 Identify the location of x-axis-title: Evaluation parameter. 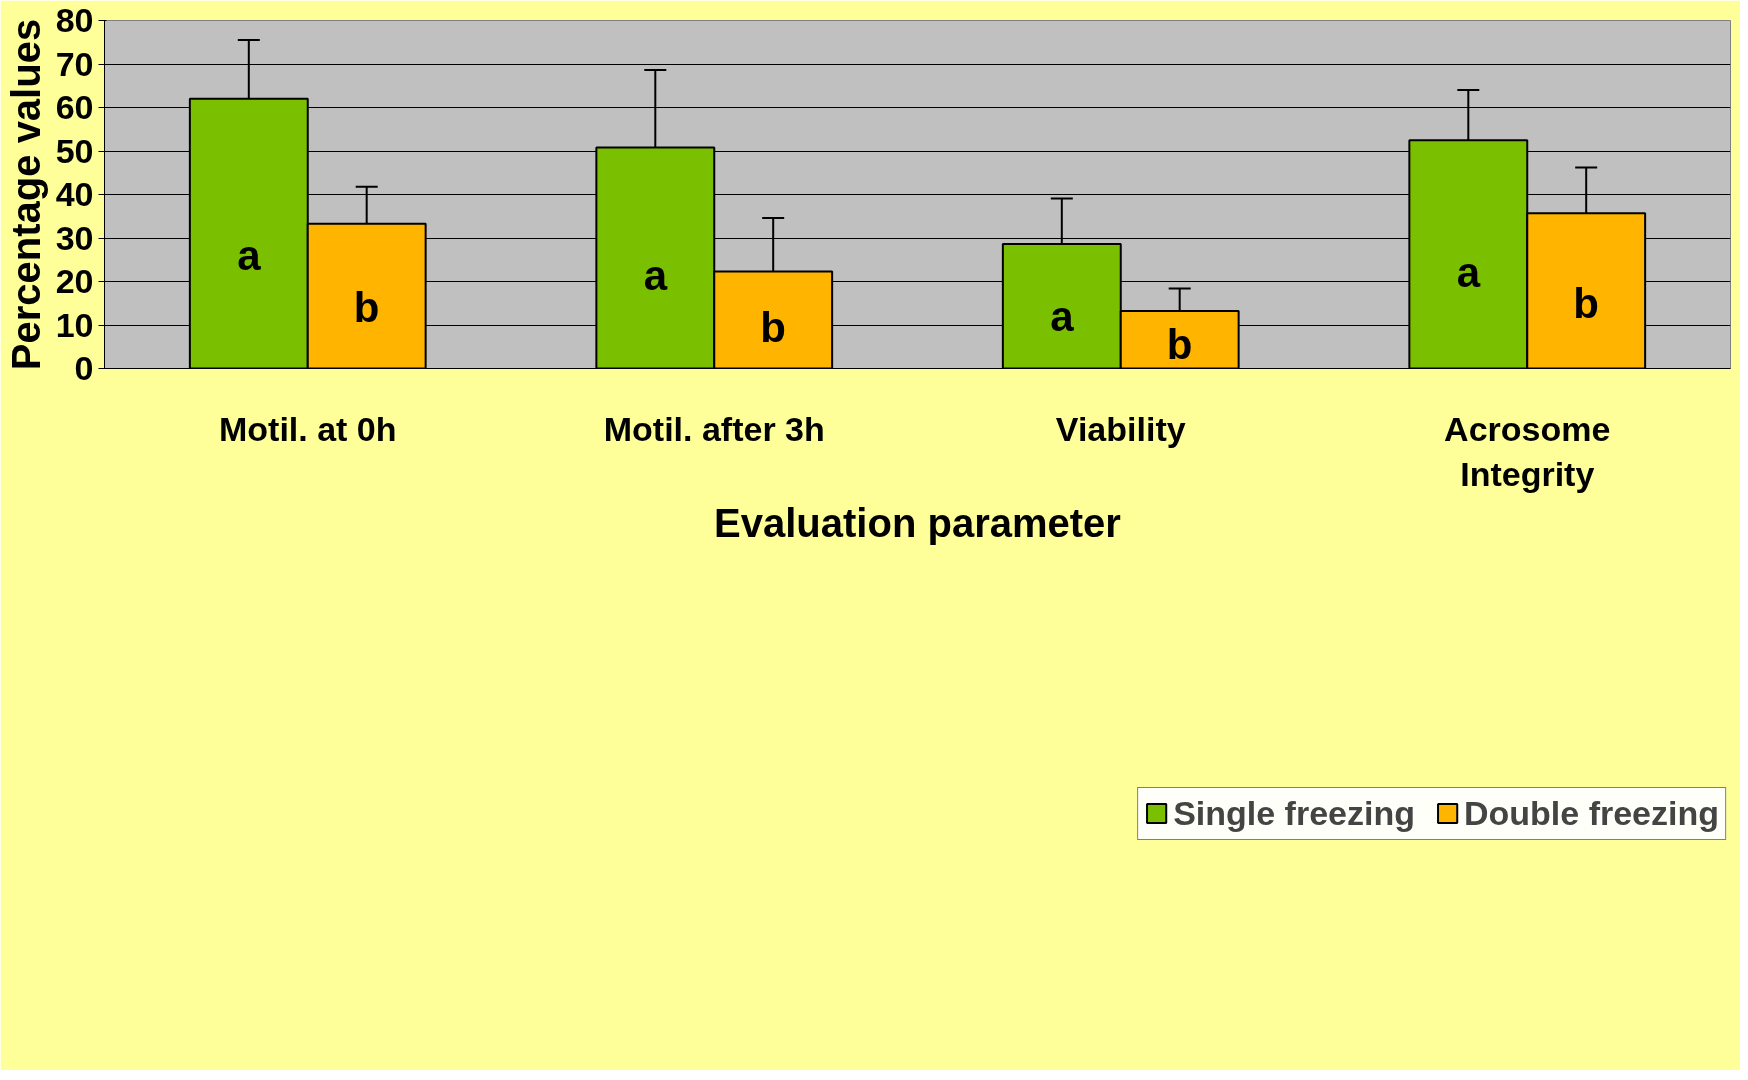
(917, 523).